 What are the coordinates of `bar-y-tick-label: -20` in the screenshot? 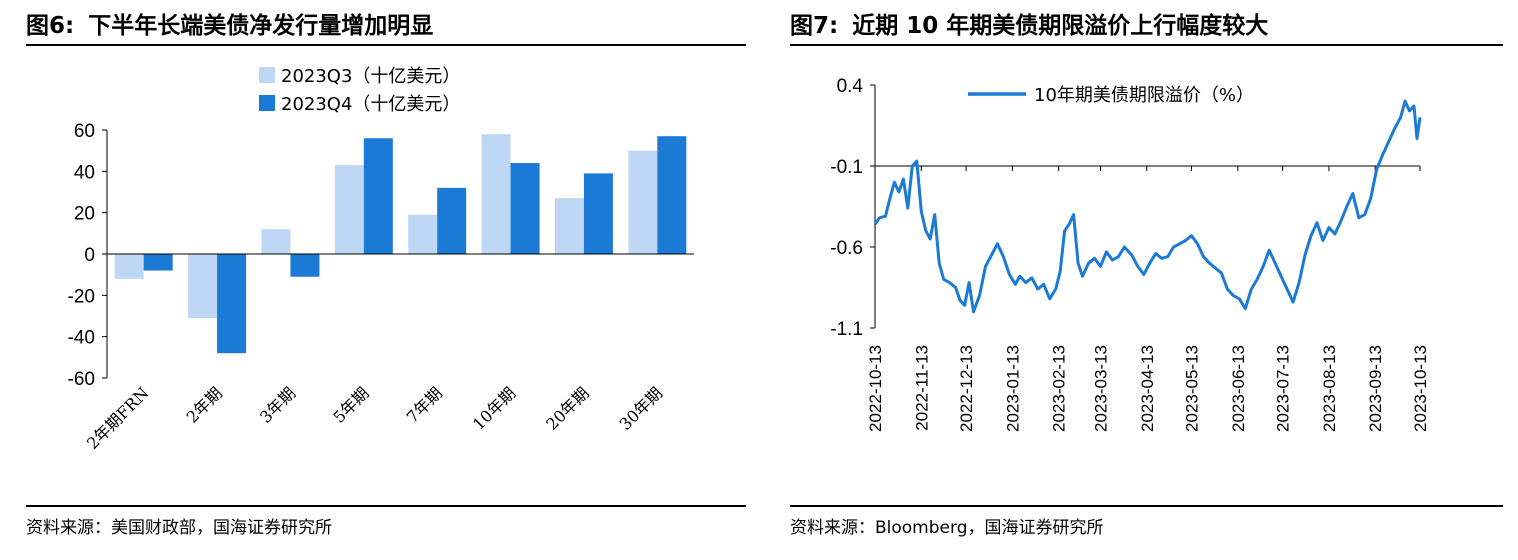 It's located at (81, 296).